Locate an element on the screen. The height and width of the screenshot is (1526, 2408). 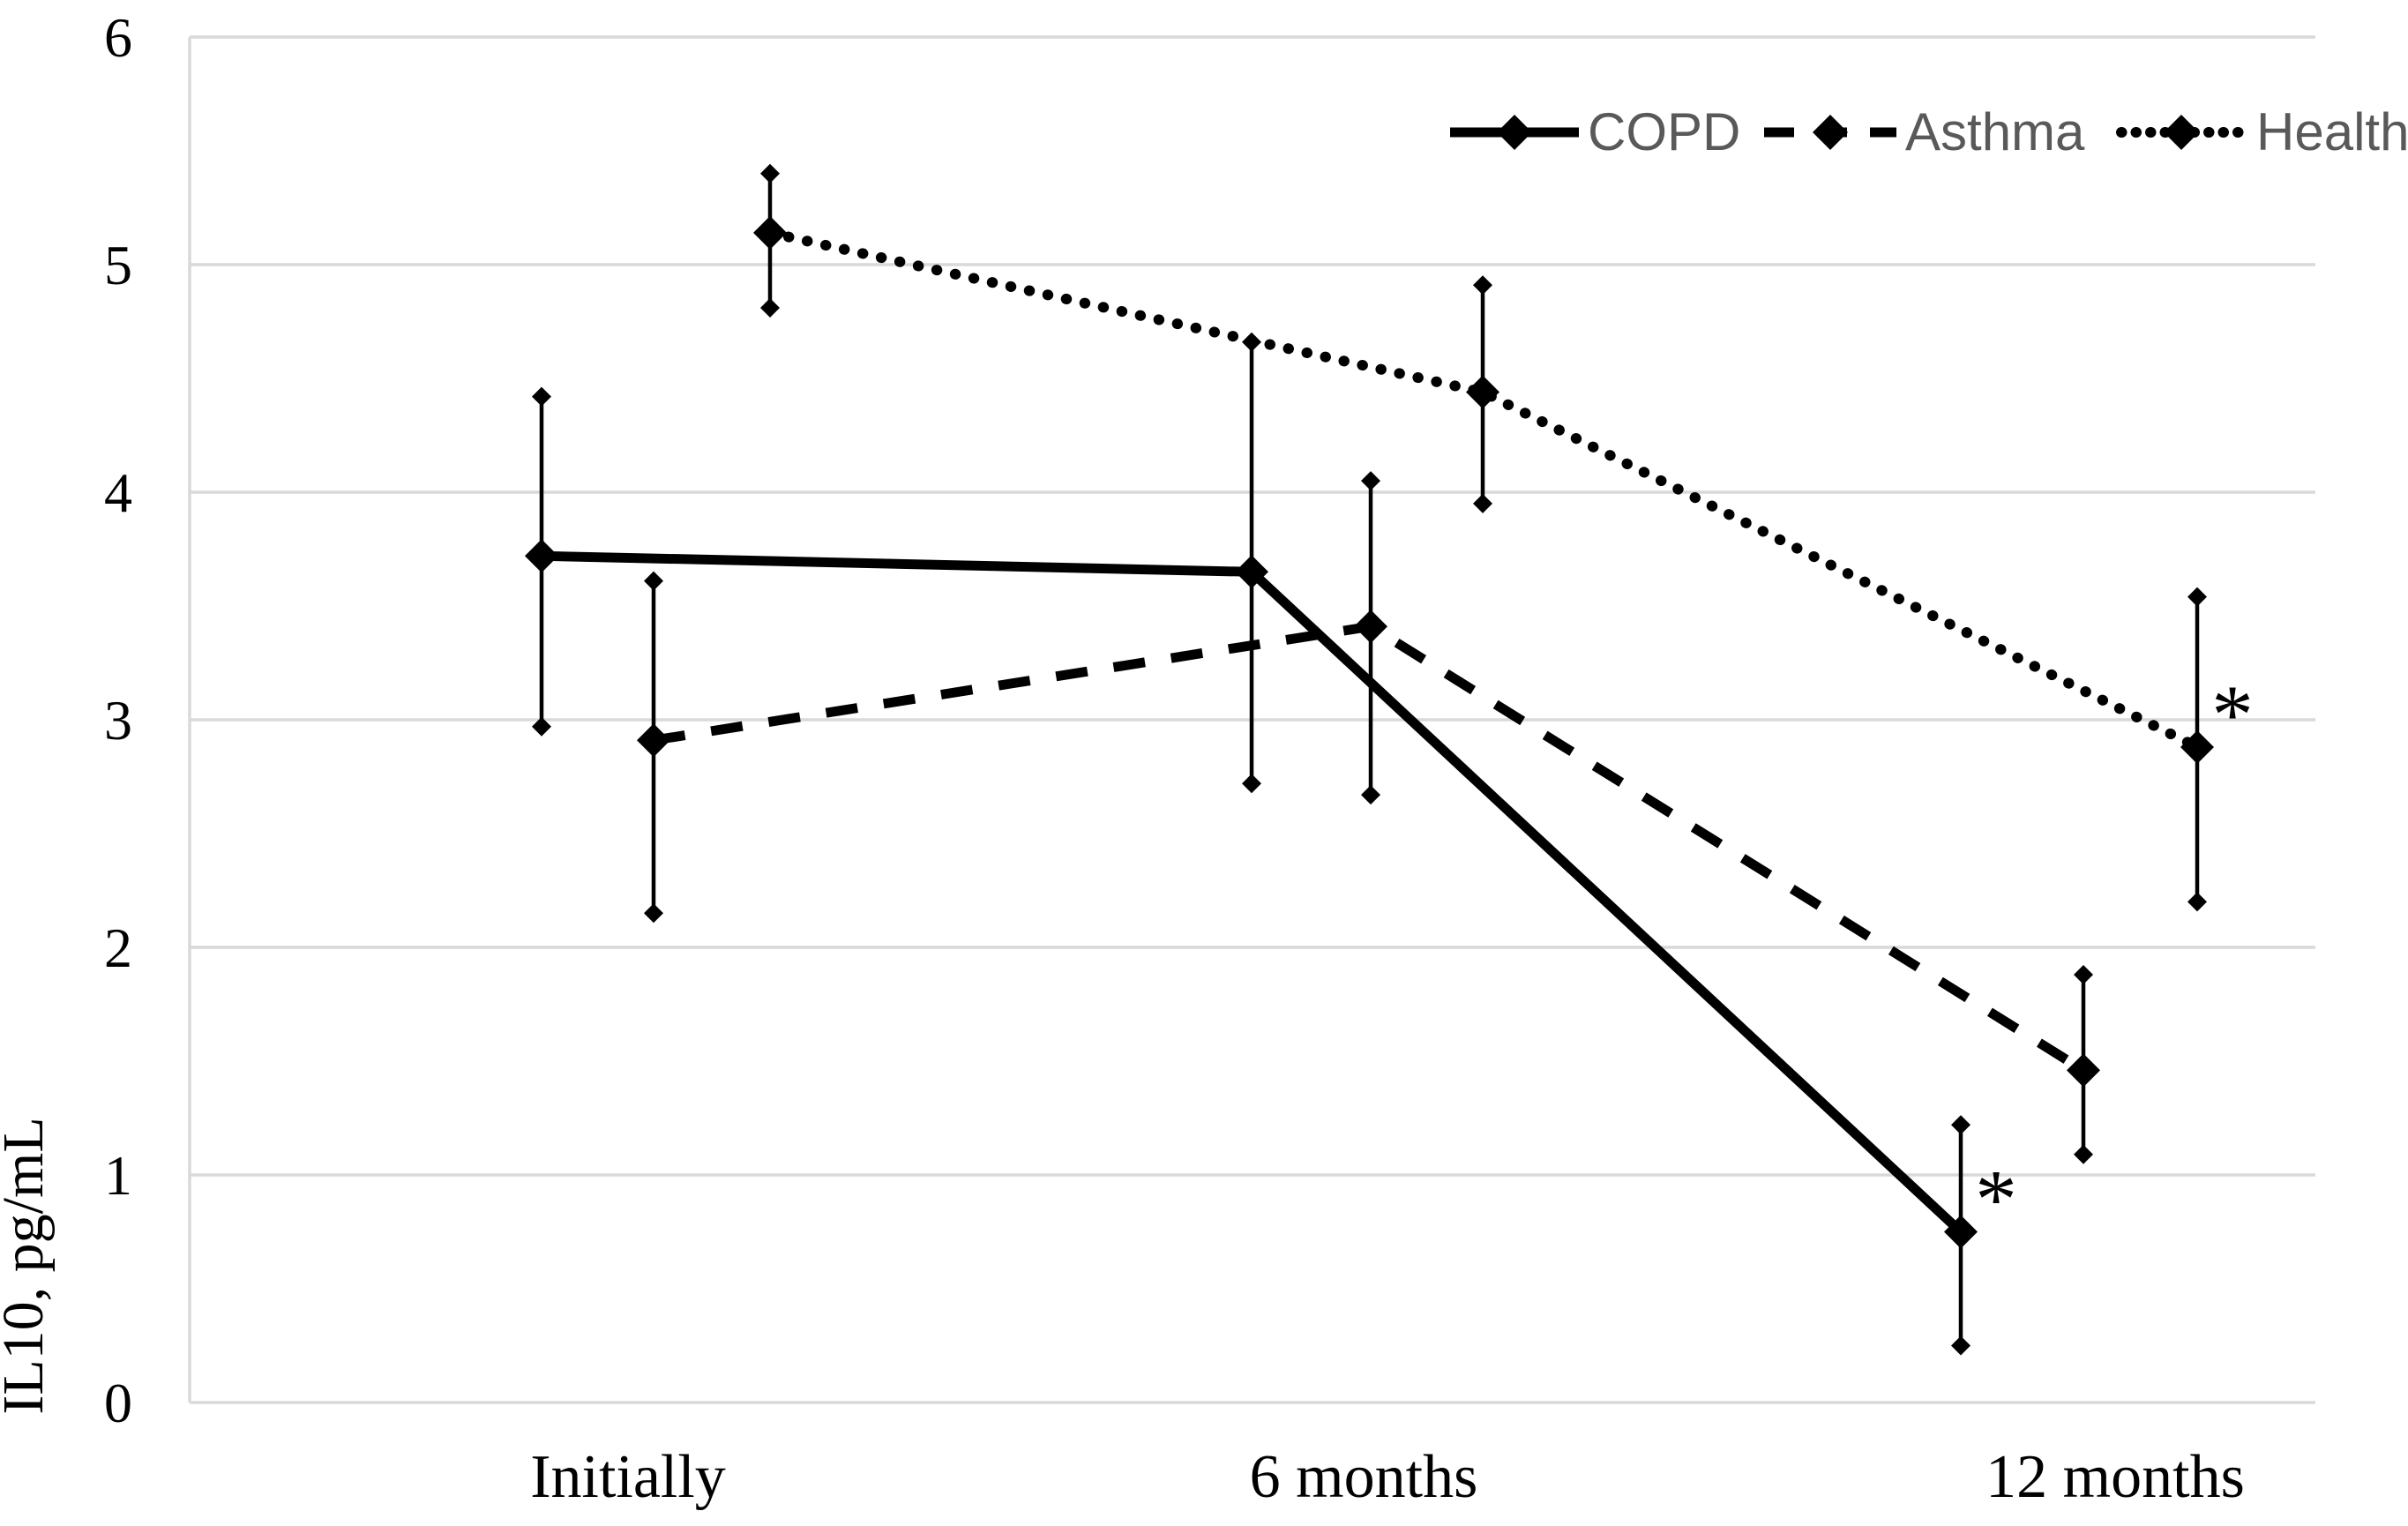
legend-item-health: Health is located at coordinates (2262, 131).